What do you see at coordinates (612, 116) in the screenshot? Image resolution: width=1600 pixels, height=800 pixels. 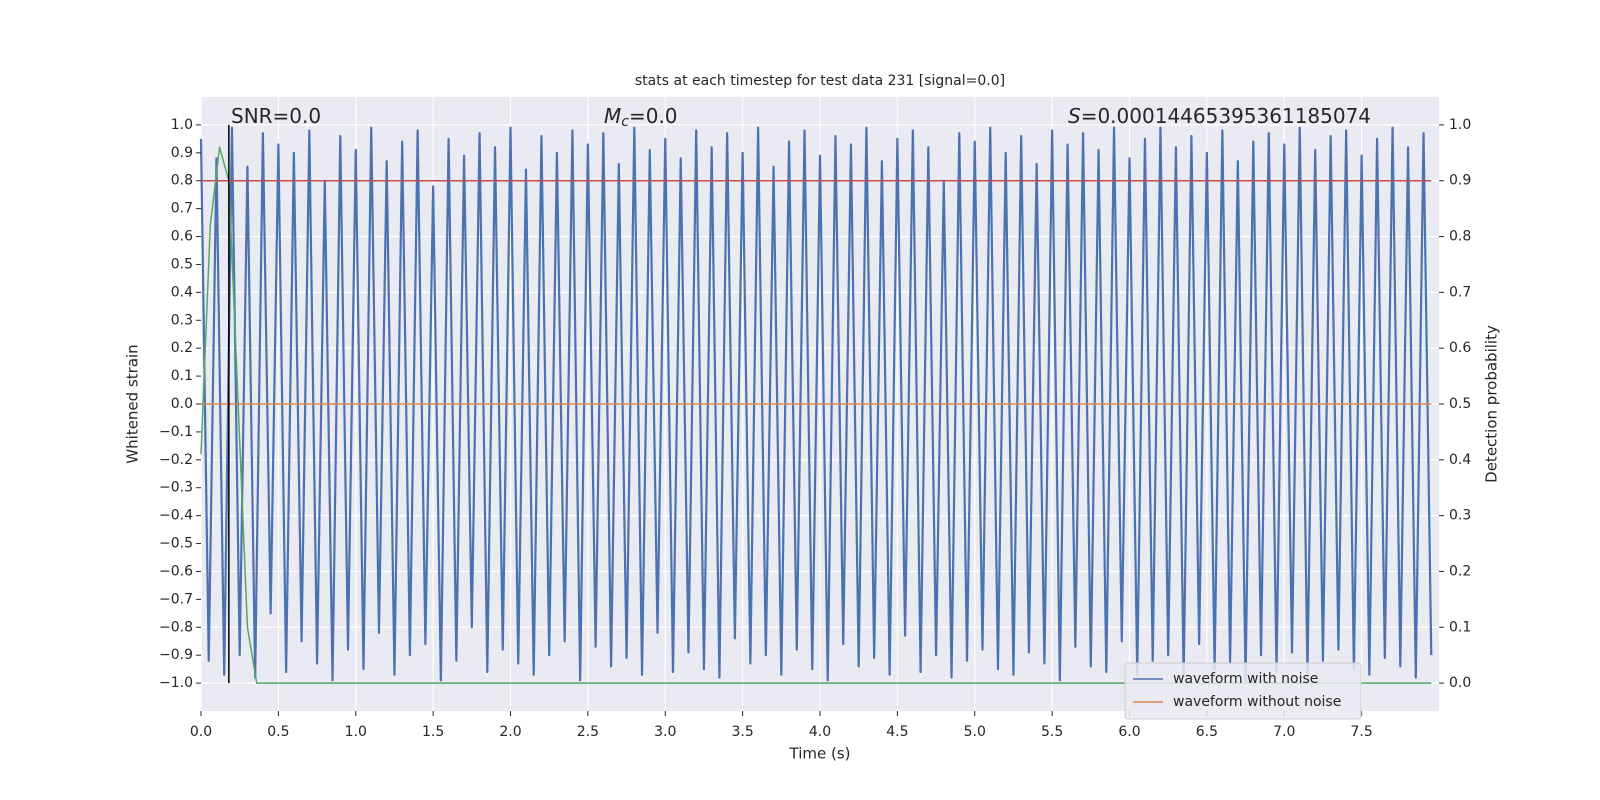 I see `annotation-text: M` at bounding box center [612, 116].